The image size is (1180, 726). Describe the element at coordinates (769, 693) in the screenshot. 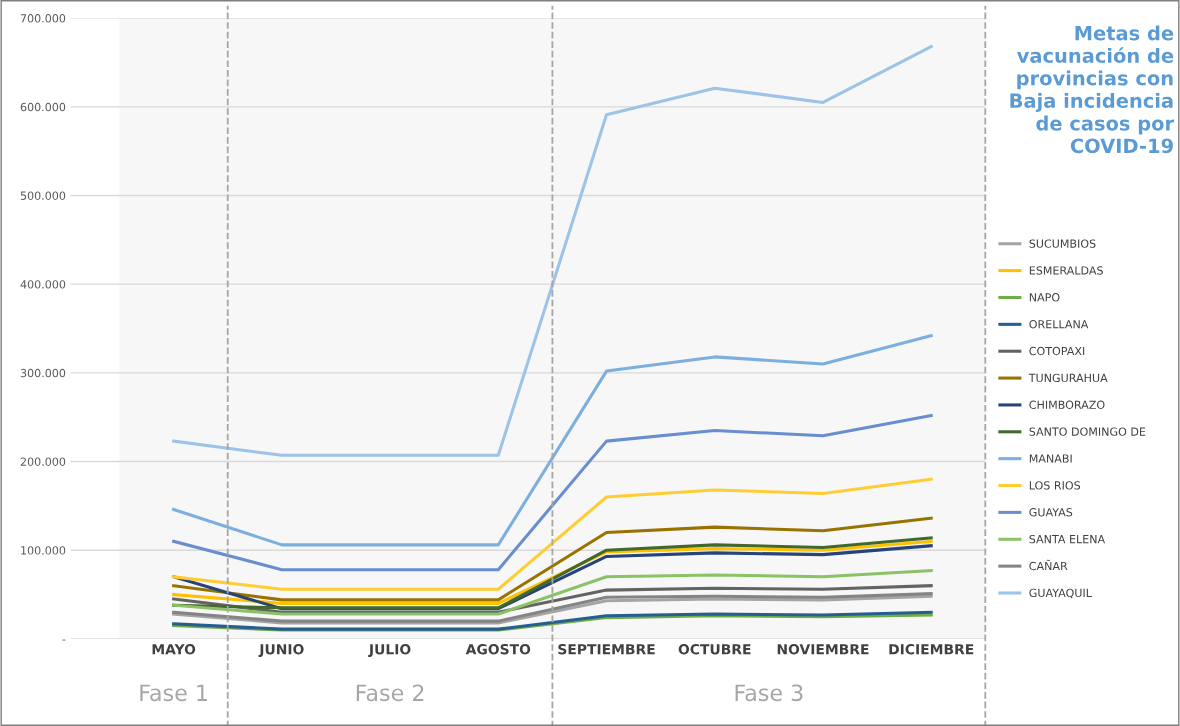

I see `band-label: Fase 3` at that location.